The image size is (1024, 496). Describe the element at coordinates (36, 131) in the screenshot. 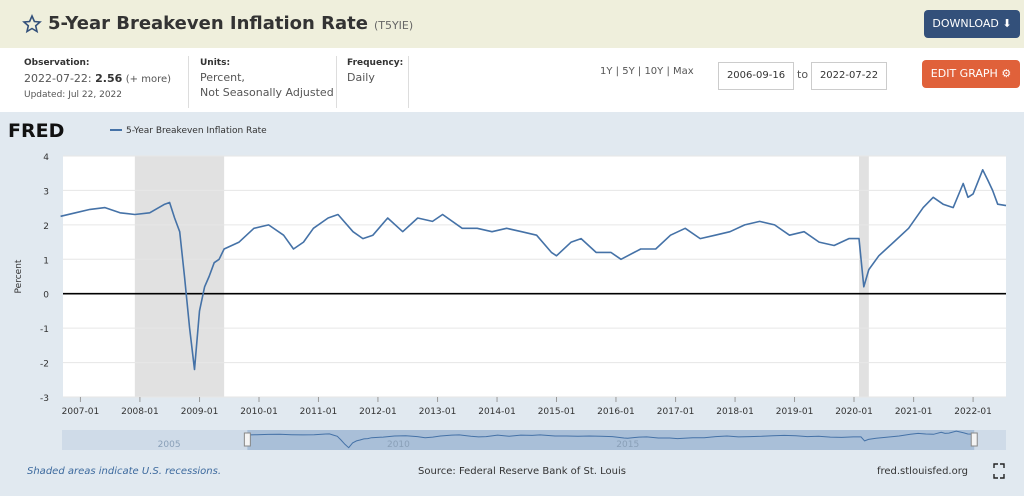

I see `fred-logo: FRED` at that location.